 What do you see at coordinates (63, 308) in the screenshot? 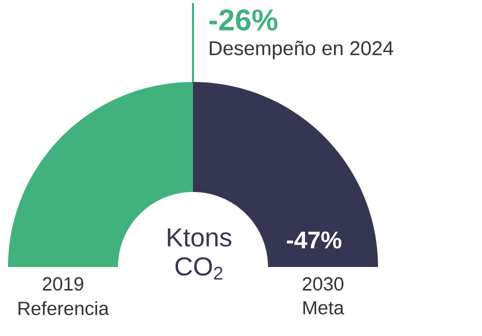
I see `text: Referencia` at bounding box center [63, 308].